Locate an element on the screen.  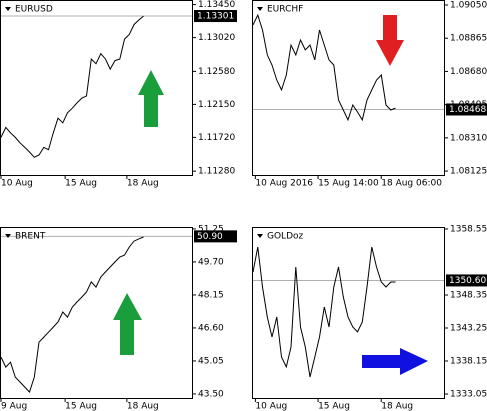
current-price-label: 1350.60 is located at coordinates (467, 281).